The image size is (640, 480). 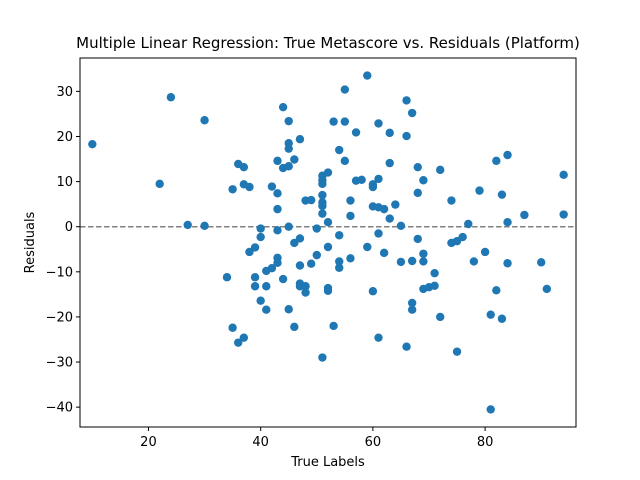 What do you see at coordinates (316, 438) in the screenshot?
I see `x-axis-ticks: 20 40 60 80` at bounding box center [316, 438].